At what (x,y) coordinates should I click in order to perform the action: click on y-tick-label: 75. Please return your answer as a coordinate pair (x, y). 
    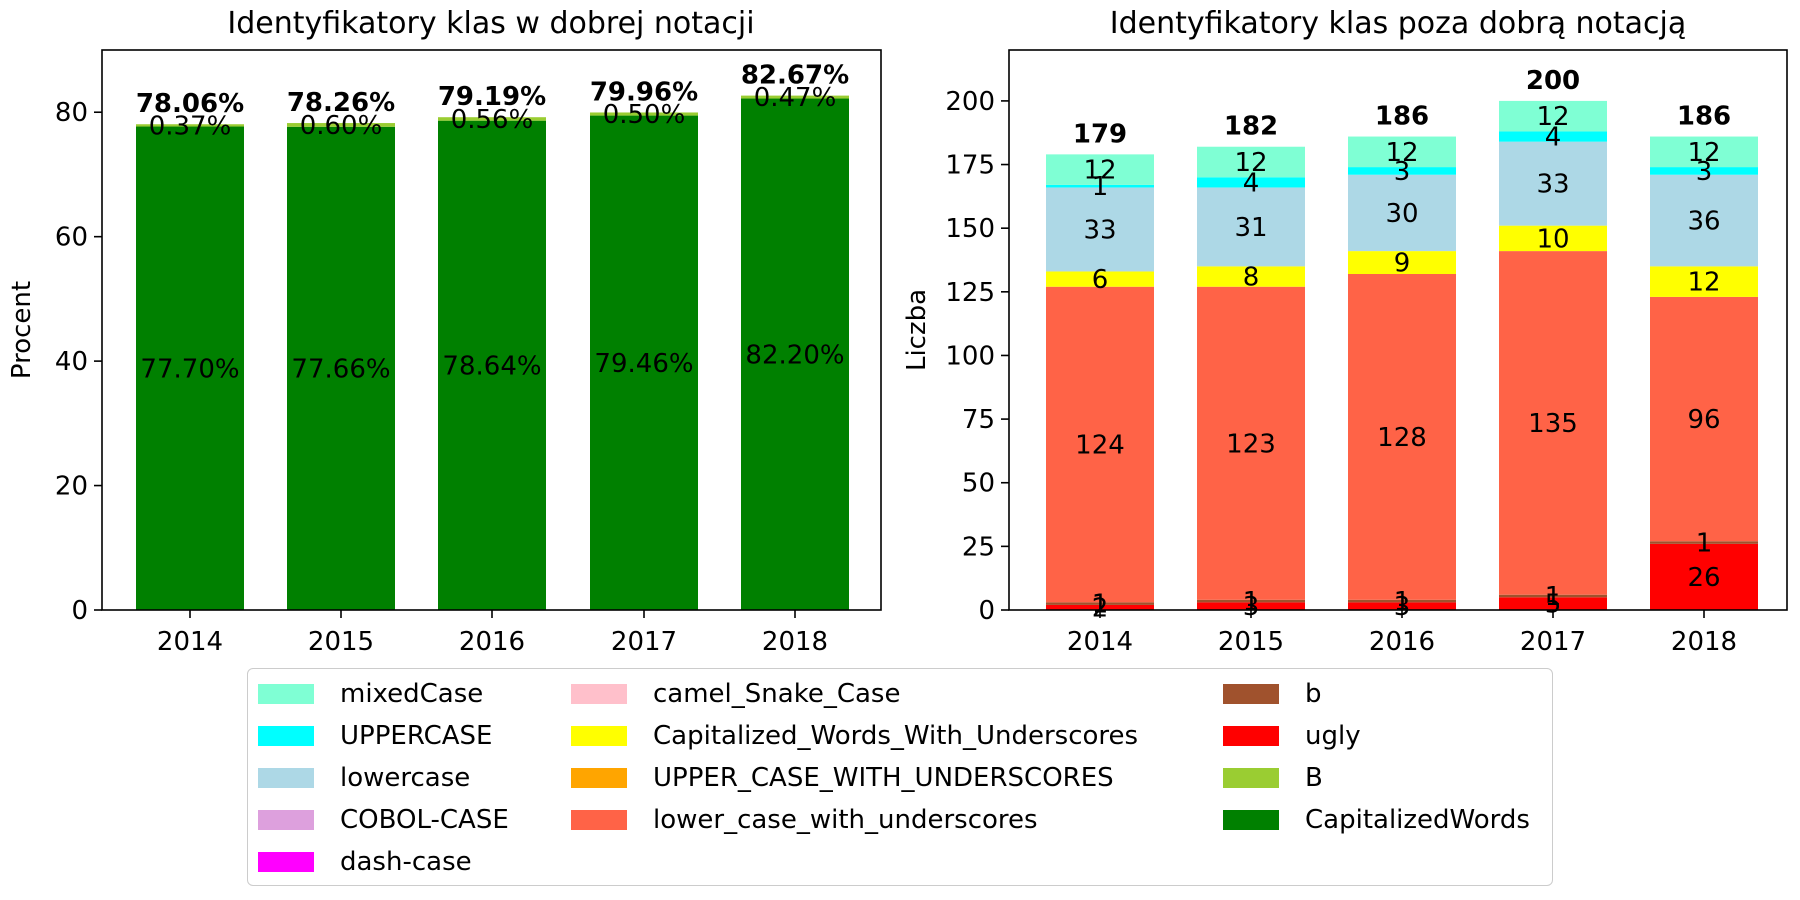
    Looking at the image, I should click on (978, 420).